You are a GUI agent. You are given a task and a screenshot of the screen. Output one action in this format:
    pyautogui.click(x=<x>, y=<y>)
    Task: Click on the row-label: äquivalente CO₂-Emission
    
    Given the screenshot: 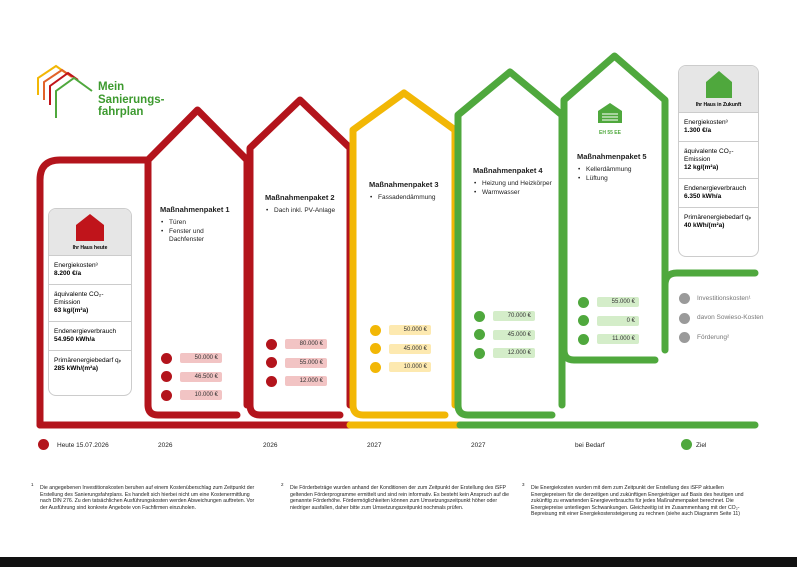 What is the action you would take?
    pyautogui.click(x=709, y=155)
    